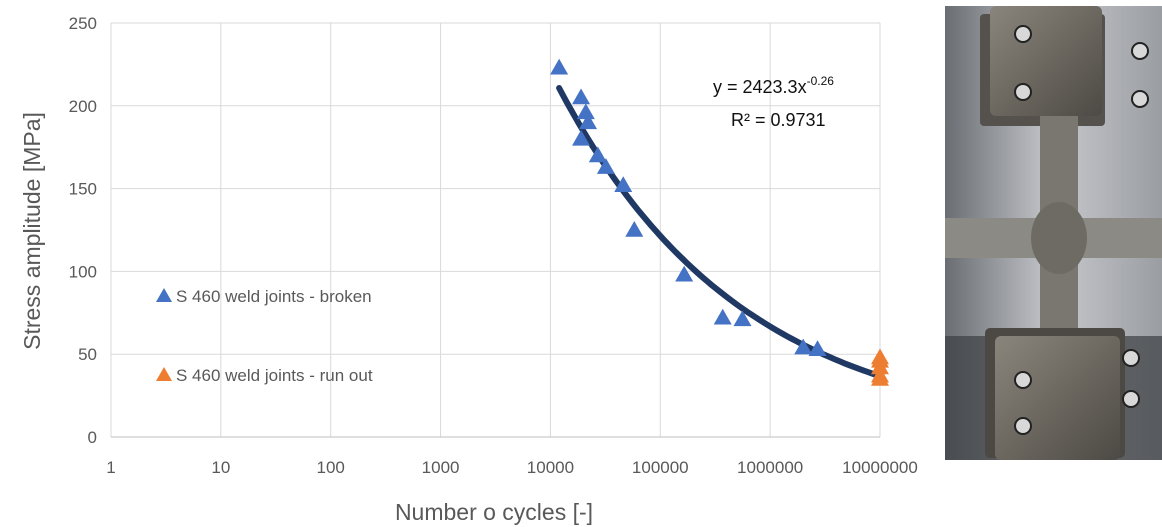 The width and height of the screenshot is (1162, 527). What do you see at coordinates (83, 23) in the screenshot?
I see `y-tick-label: 250` at bounding box center [83, 23].